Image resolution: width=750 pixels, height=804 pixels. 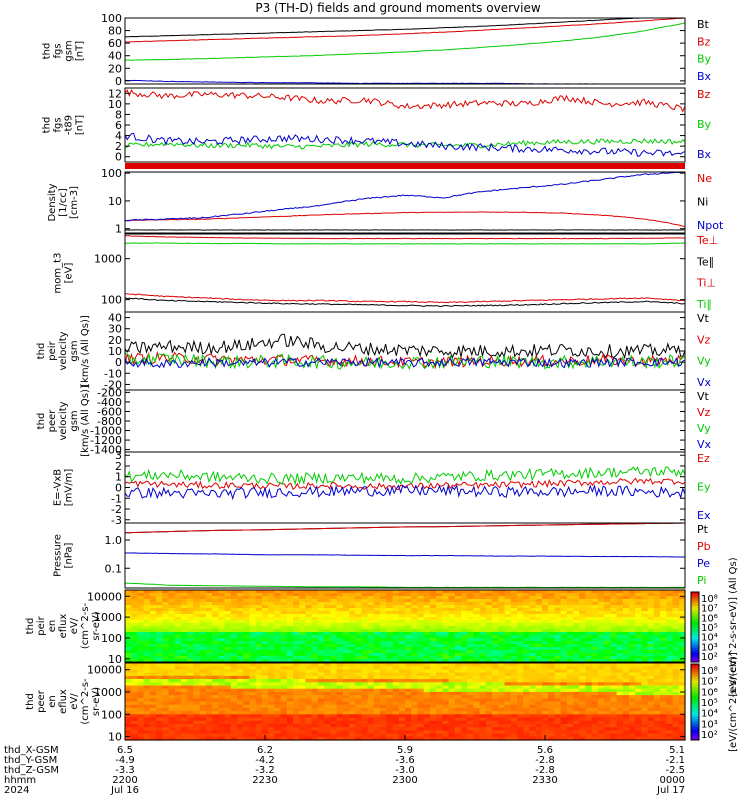 What do you see at coordinates (405, 166) in the screenshot?
I see `mode-bar` at bounding box center [405, 166].